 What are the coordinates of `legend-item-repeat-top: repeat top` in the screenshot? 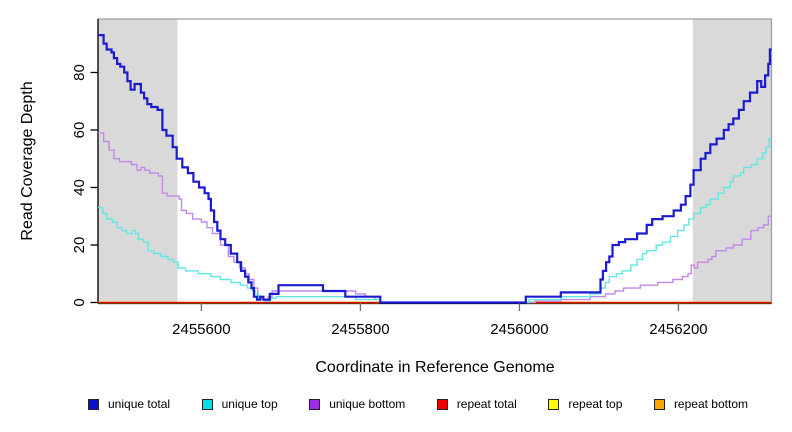 It's located at (585, 404).